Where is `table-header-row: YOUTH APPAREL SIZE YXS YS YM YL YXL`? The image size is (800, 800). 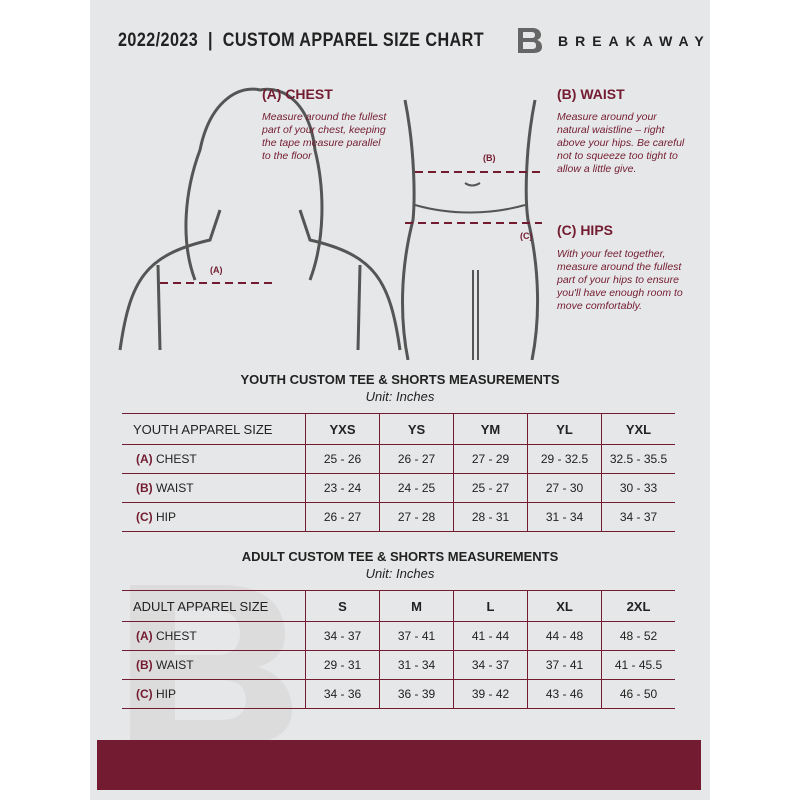 table-header-row: YOUTH APPAREL SIZE YXS YS YM YL YXL is located at coordinates (398, 429).